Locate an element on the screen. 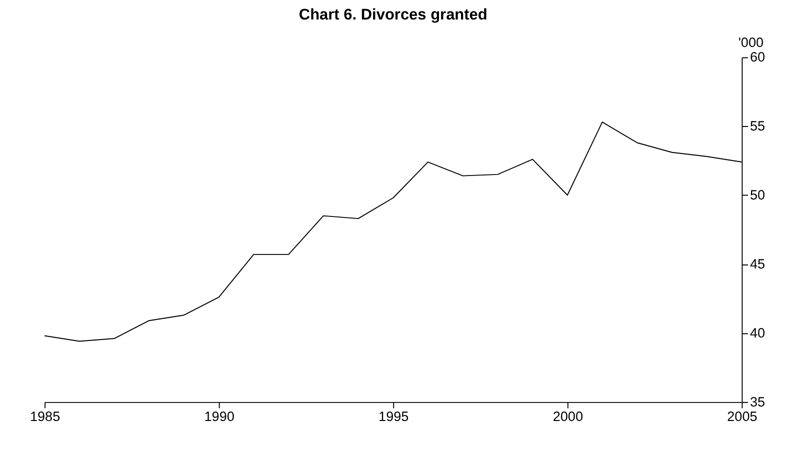  y-tick-label: 40 is located at coordinates (758, 332).